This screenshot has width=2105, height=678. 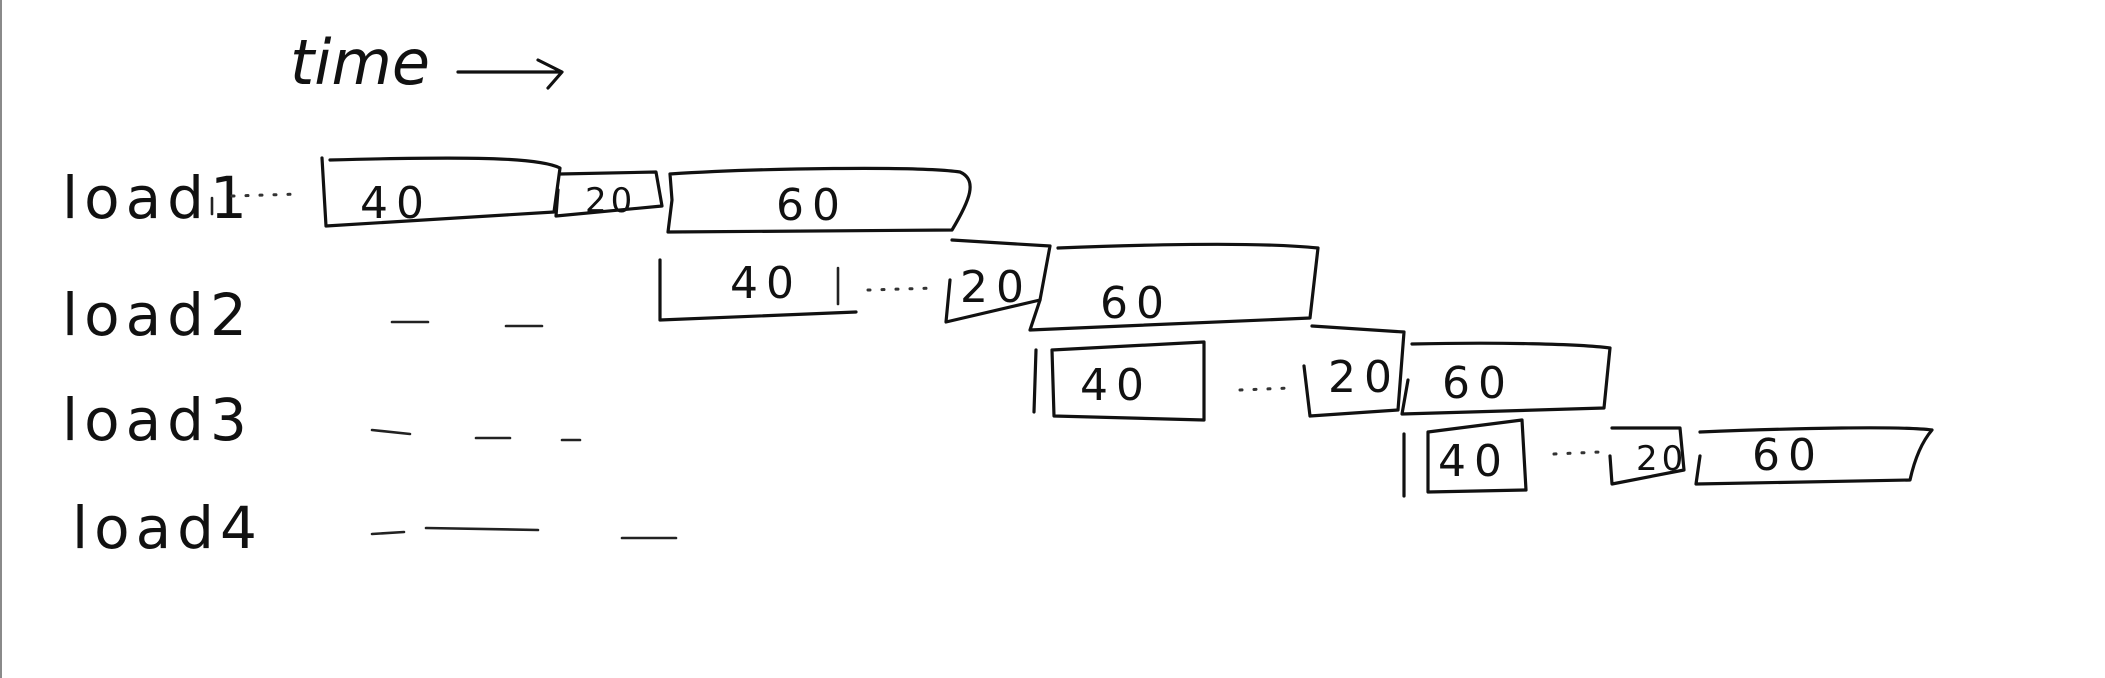 I want to click on load3-segment-20: 20, so click(x=1354, y=371).